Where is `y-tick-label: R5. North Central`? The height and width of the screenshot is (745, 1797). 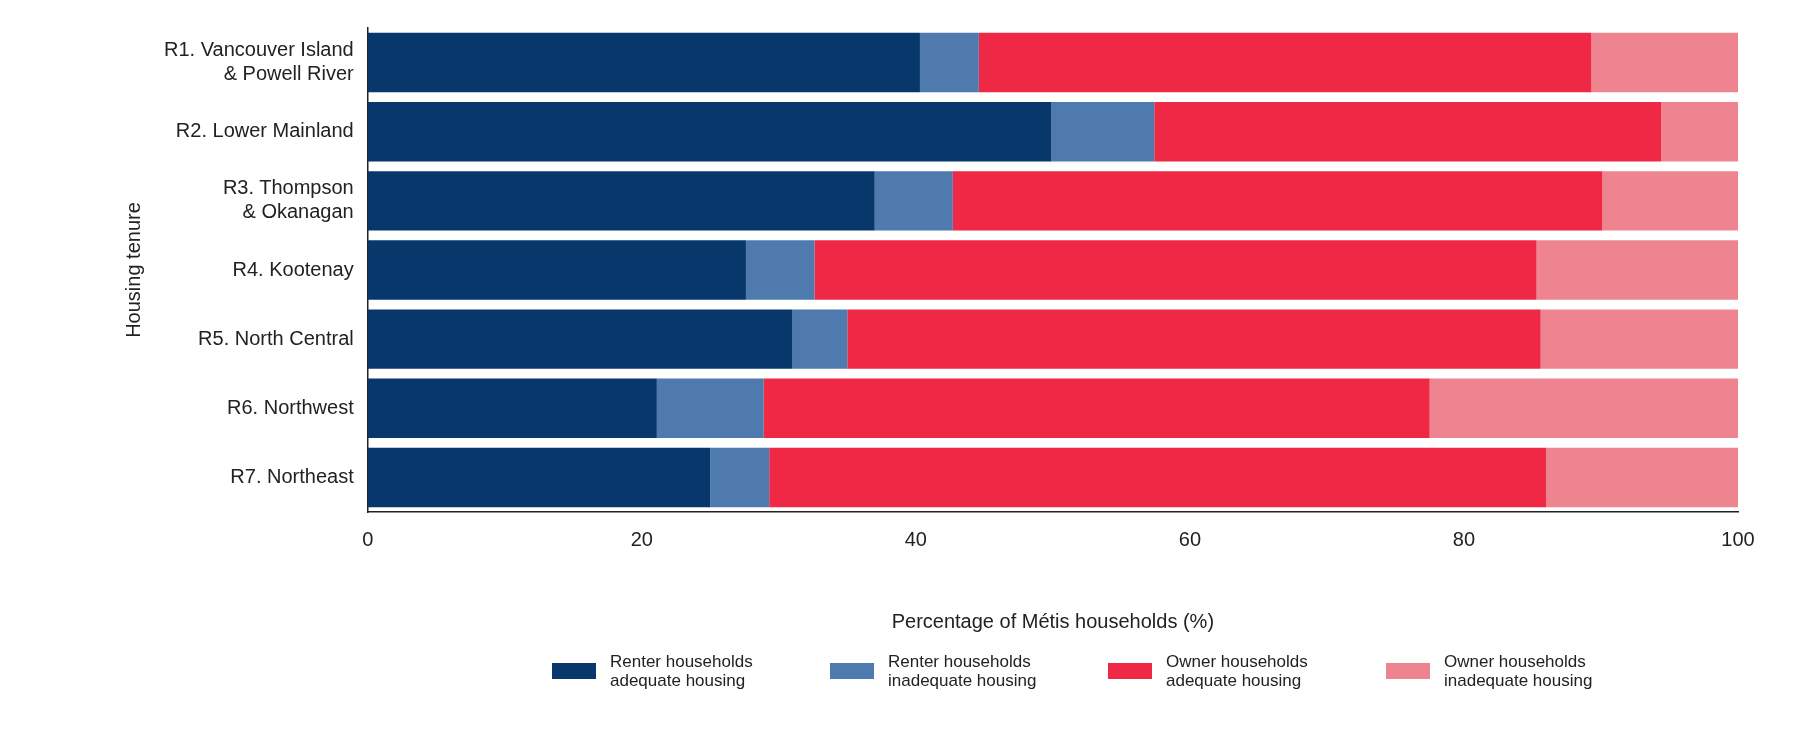 y-tick-label: R5. North Central is located at coordinates (276, 337).